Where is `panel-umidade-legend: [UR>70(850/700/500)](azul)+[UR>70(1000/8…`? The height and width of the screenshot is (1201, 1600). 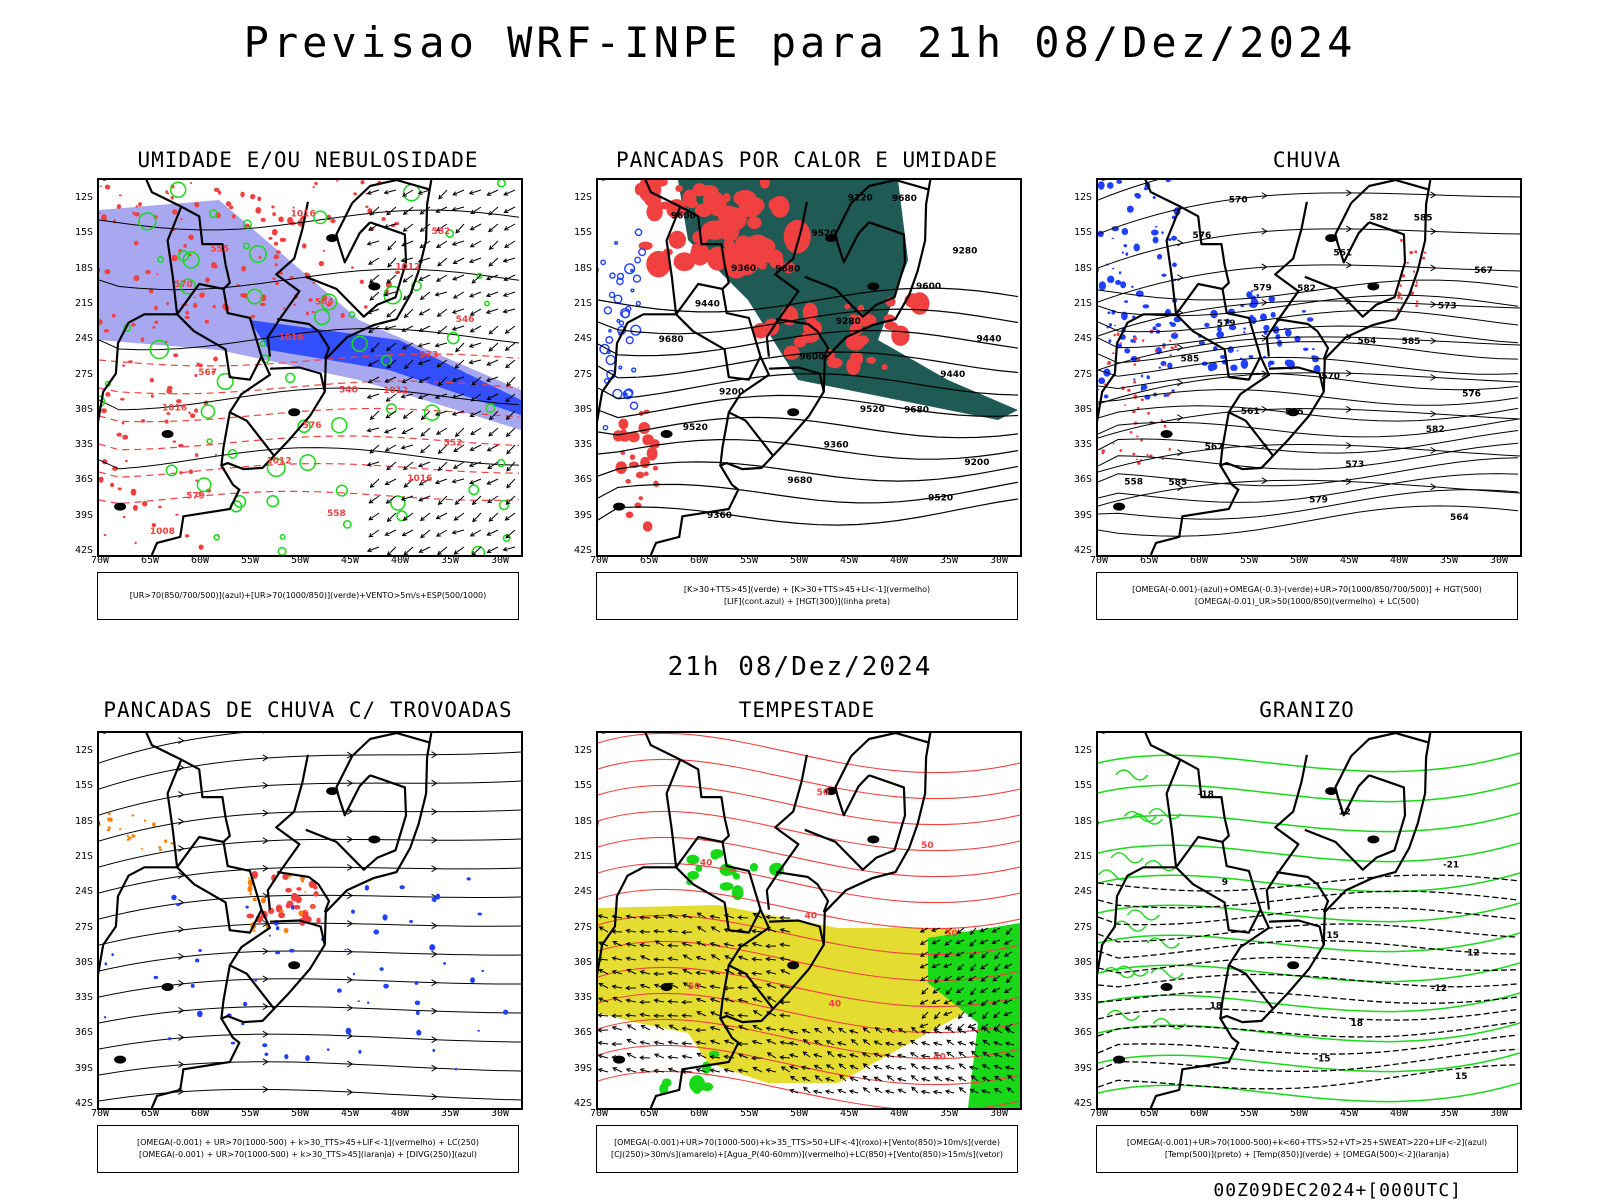 panel-umidade-legend: [UR>70(850/700/500)](azul)+[UR>70(1000/8… is located at coordinates (308, 596).